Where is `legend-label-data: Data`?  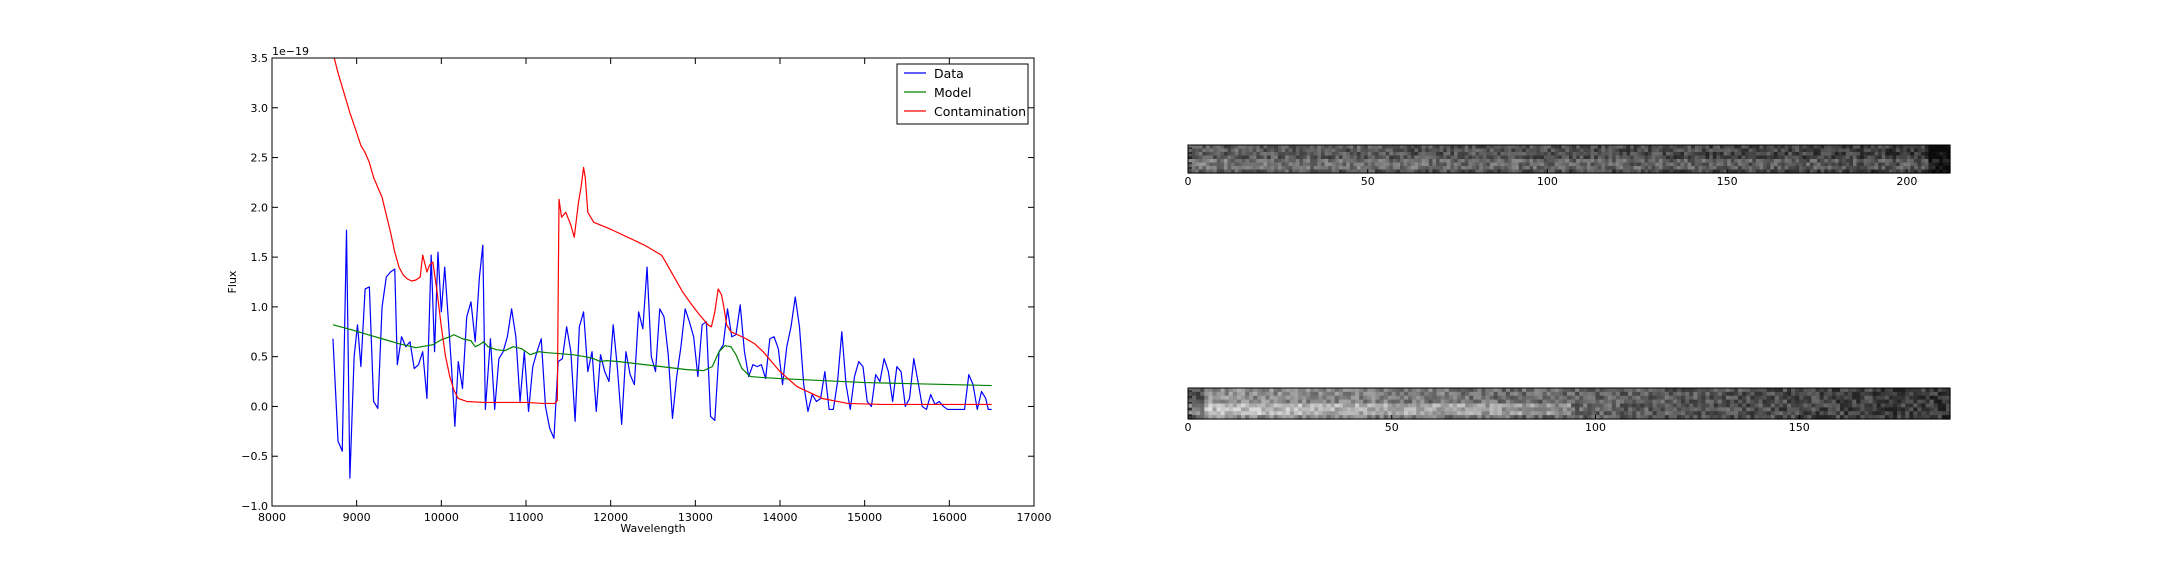 legend-label-data: Data is located at coordinates (949, 73).